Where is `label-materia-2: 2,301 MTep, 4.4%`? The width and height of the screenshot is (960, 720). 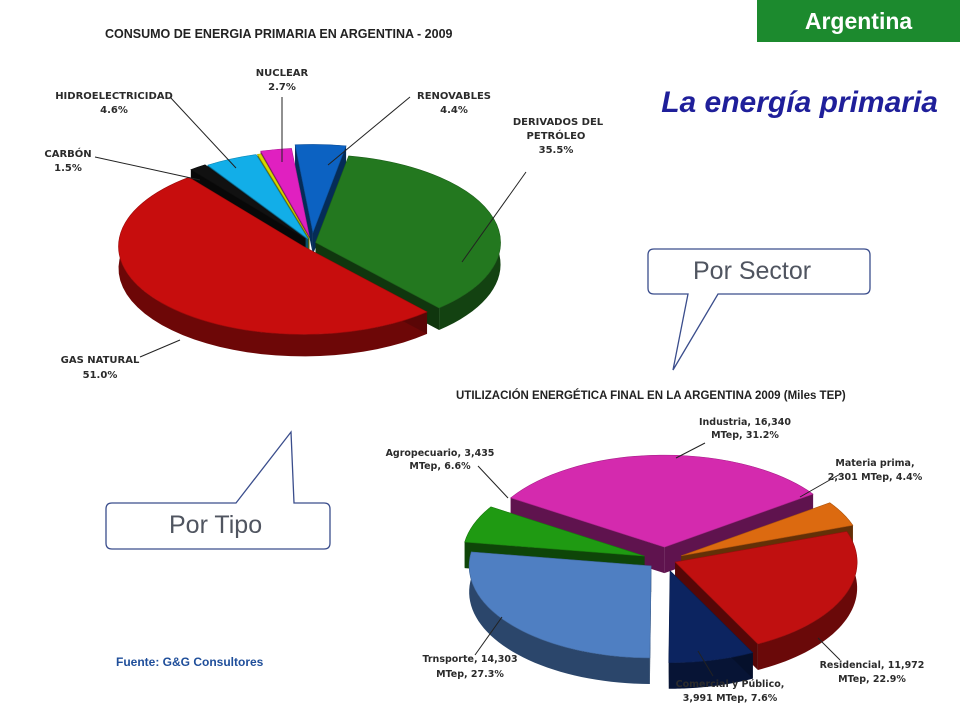 label-materia-2: 2,301 MTep, 4.4% is located at coordinates (875, 477).